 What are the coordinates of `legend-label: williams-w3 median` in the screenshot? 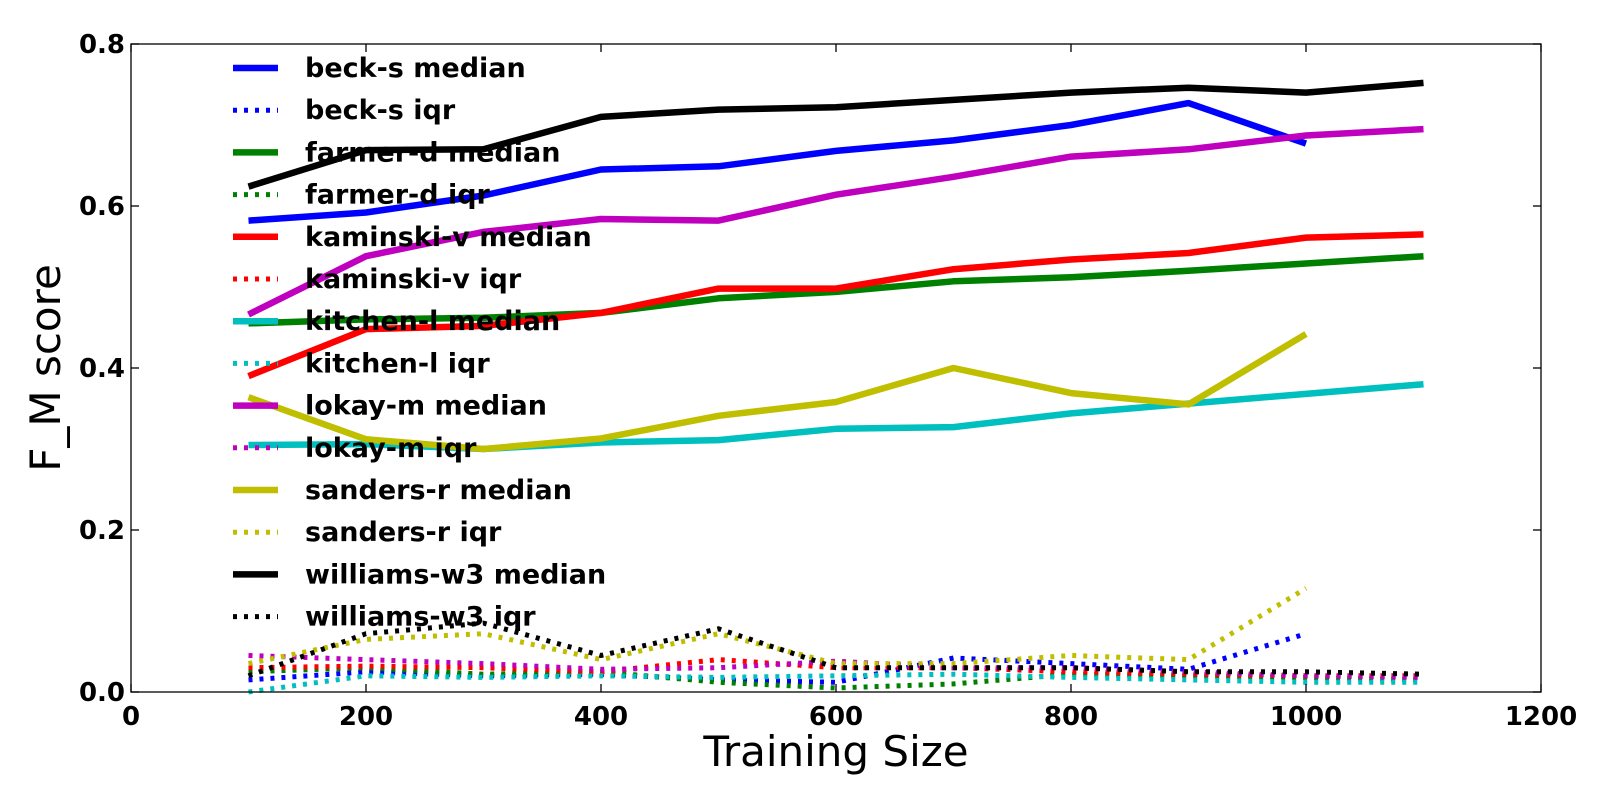 It's located at (455, 574).